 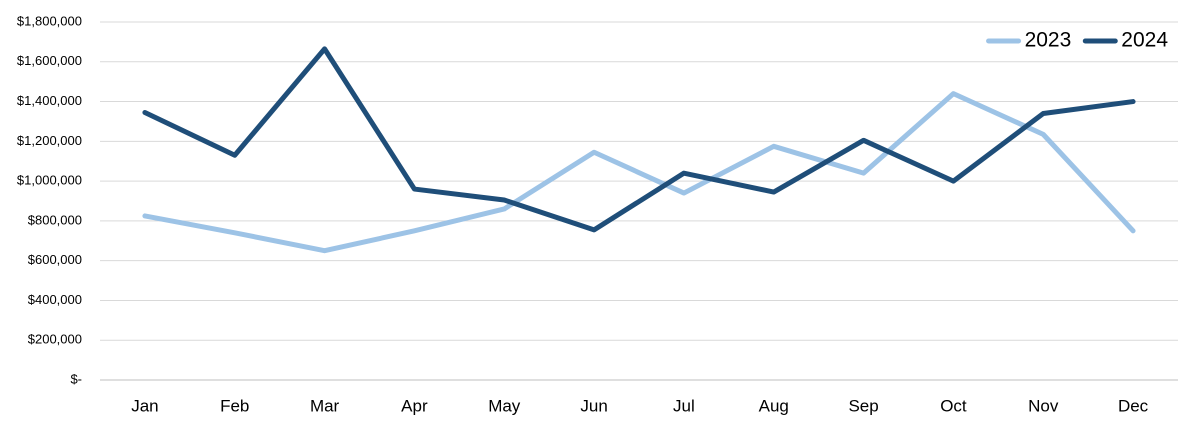 I want to click on x-tick-label: May, so click(x=504, y=405).